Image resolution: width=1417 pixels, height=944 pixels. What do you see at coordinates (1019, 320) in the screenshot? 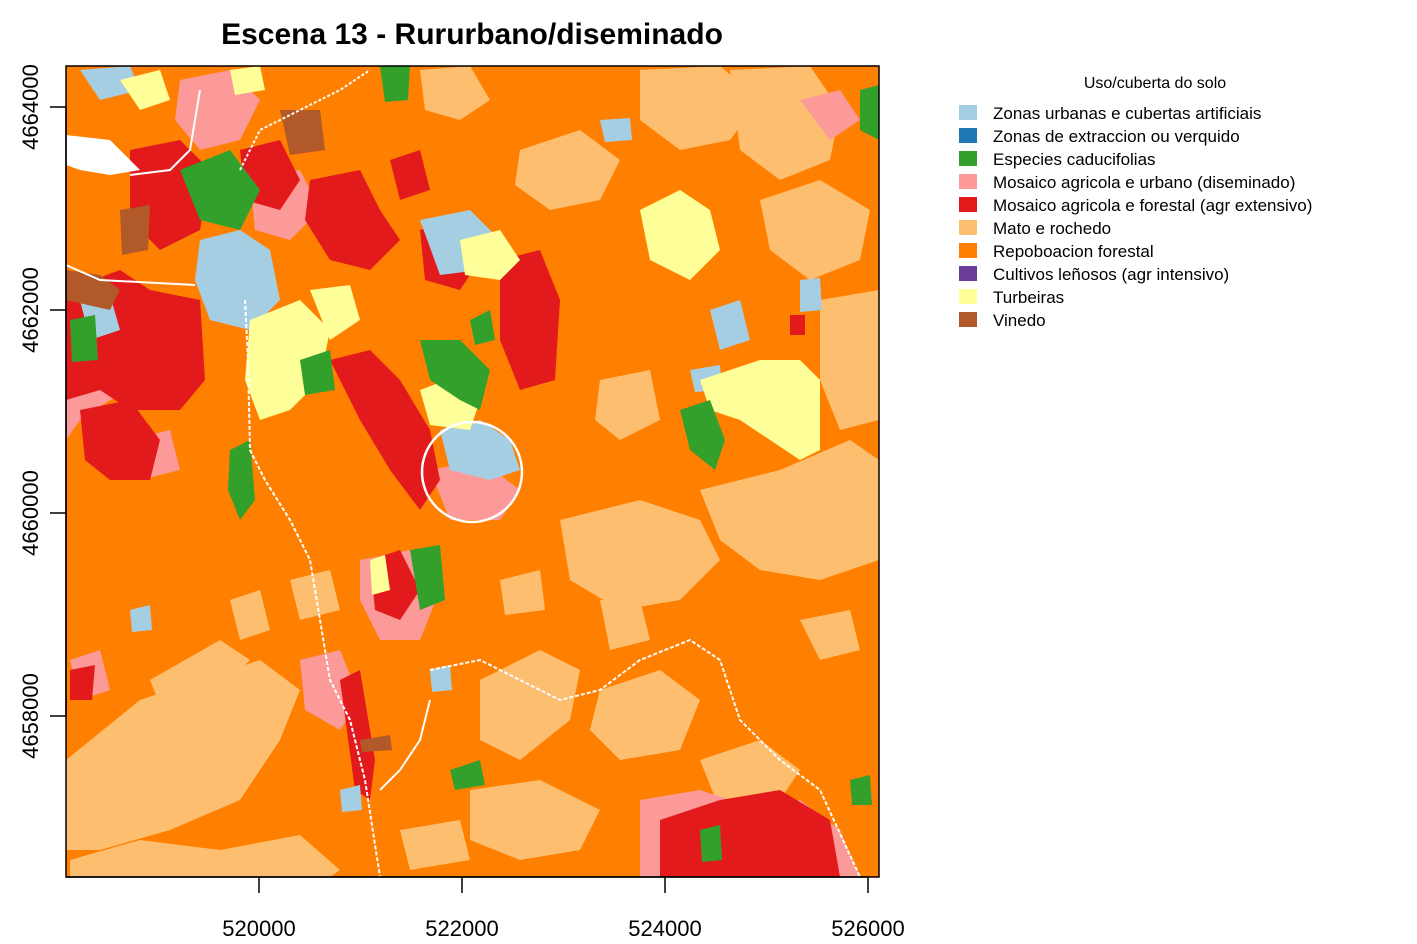
I see `legend-label: Vinedo` at bounding box center [1019, 320].